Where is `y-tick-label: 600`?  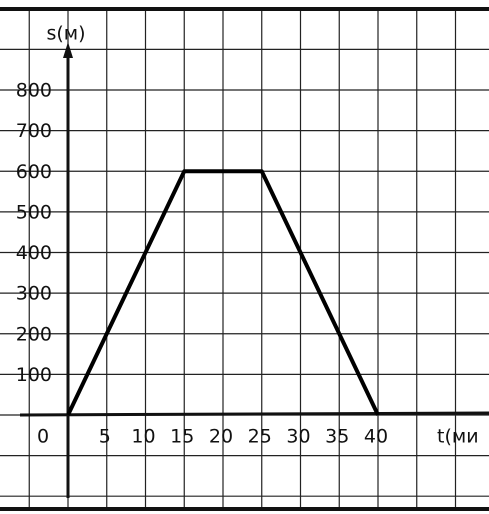 y-tick-label: 600 is located at coordinates (34, 172).